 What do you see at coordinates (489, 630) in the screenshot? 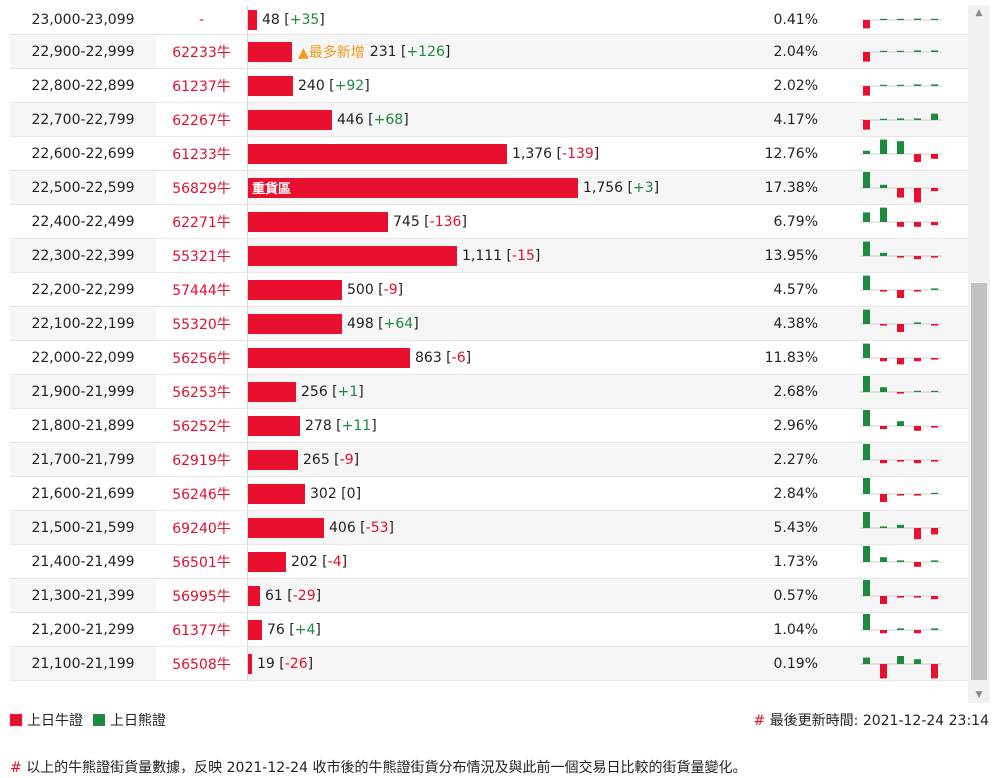
I see `table-row: 21,200-21,299 61377牛 76 [+4] 1.04%` at bounding box center [489, 630].